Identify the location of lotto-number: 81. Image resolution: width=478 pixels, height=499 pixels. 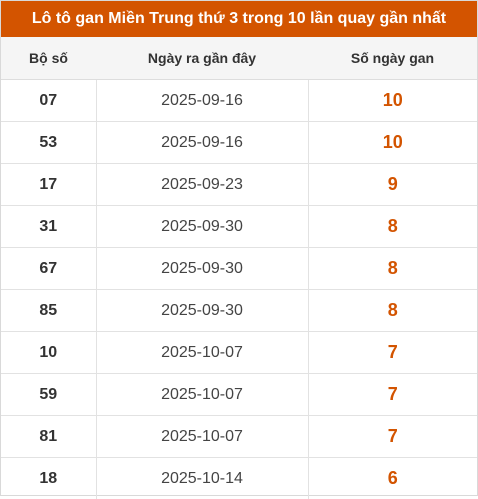
(48, 437).